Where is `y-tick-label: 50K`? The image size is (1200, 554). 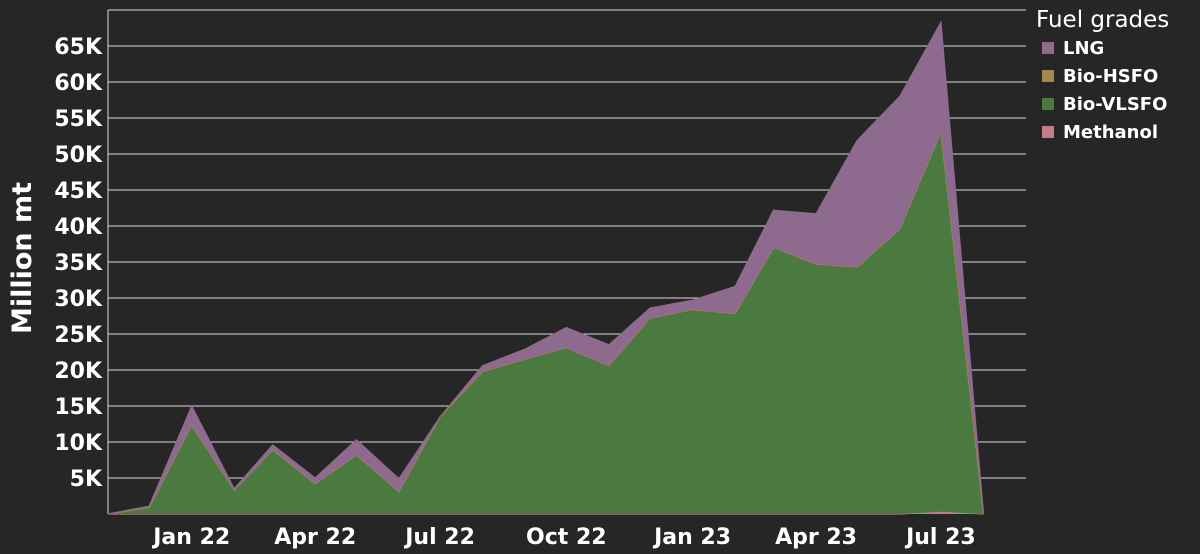
y-tick-label: 50K is located at coordinates (78, 155).